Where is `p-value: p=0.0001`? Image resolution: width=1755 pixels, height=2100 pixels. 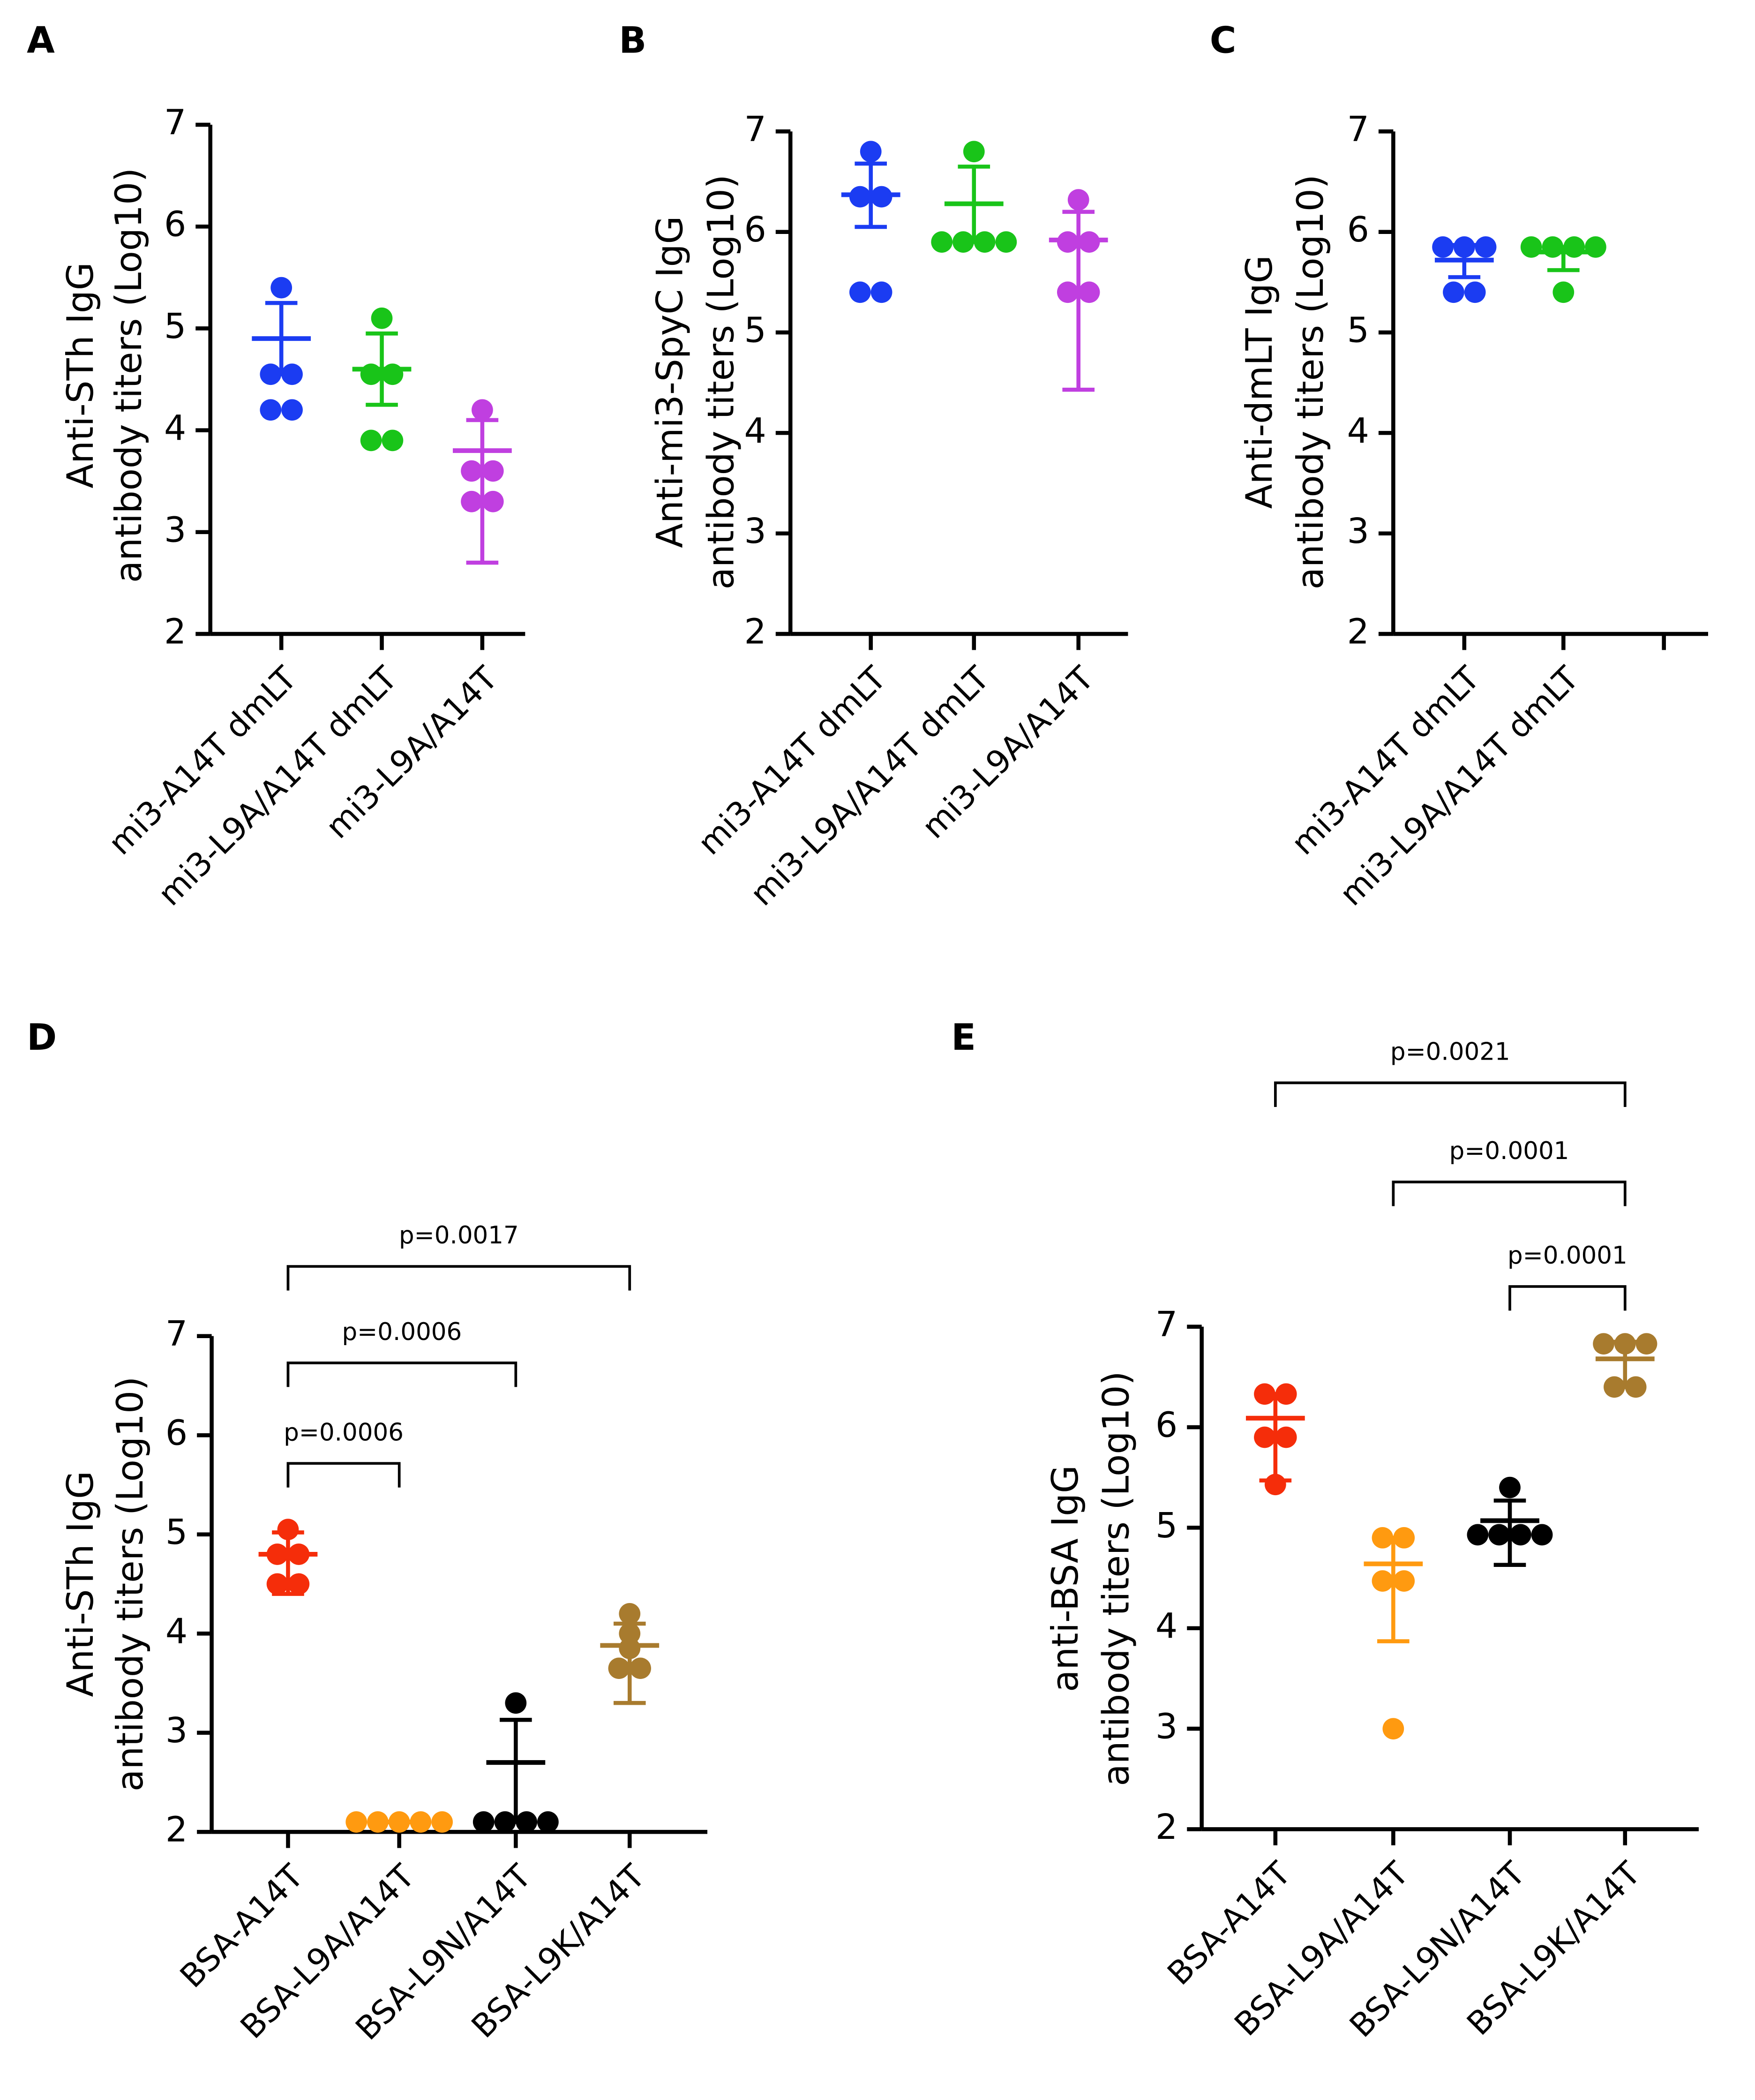 p-value: p=0.0001 is located at coordinates (1509, 1151).